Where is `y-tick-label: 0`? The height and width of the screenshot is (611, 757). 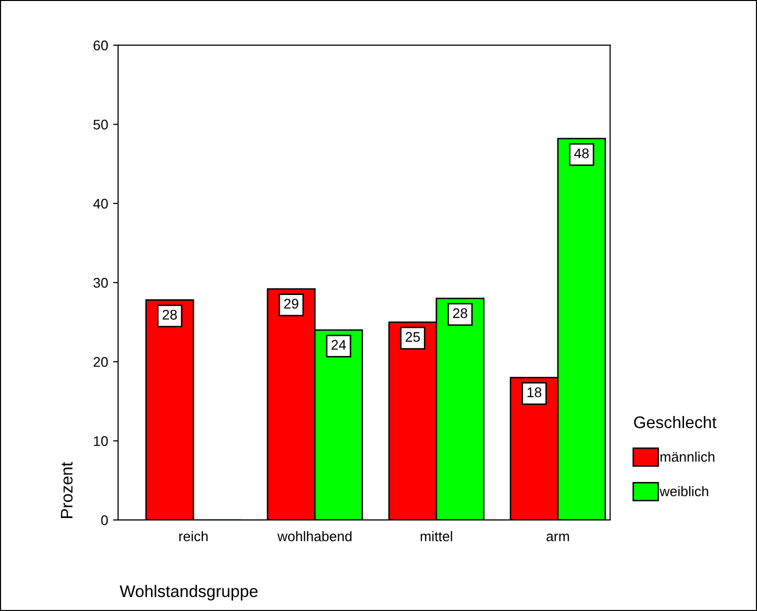 y-tick-label: 0 is located at coordinates (104, 520).